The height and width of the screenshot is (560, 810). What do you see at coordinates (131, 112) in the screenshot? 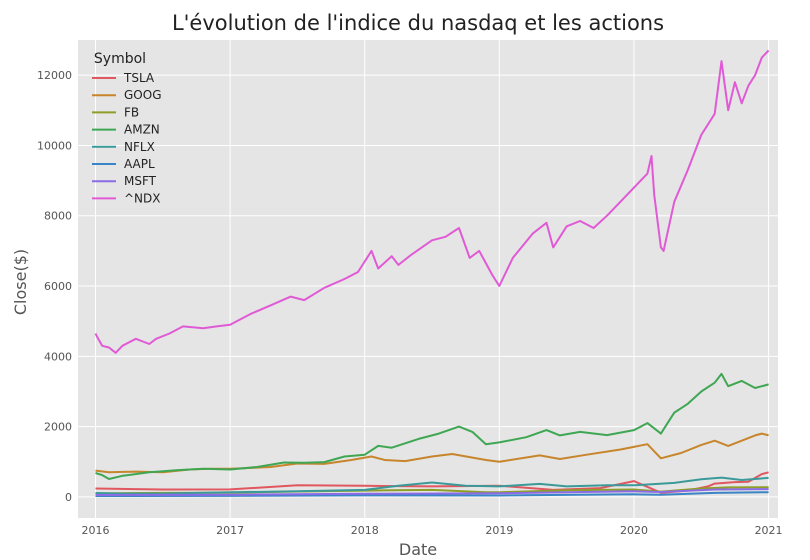
I see `legend-entry: FB` at bounding box center [131, 112].